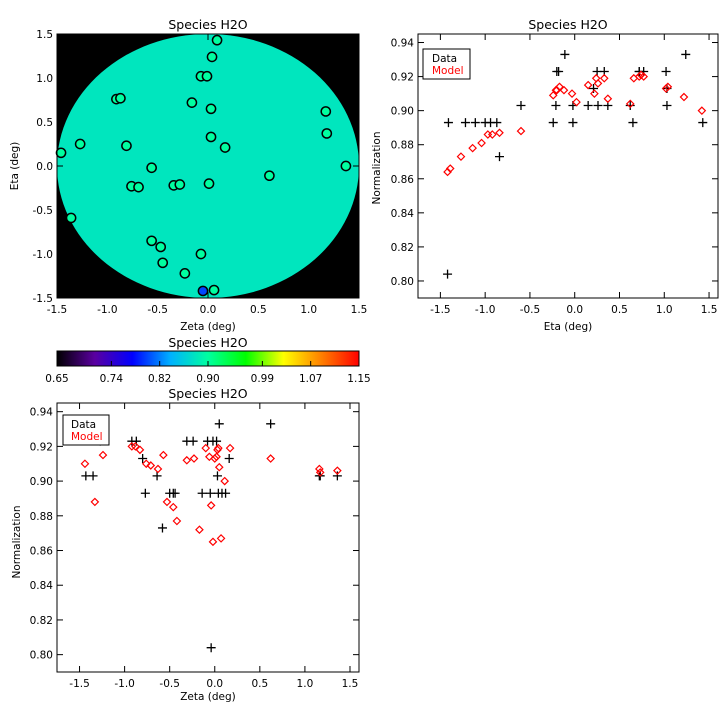 This screenshot has width=720, height=720. Describe the element at coordinates (42, 413) in the screenshot. I see `zeta-scatter-ytick-label: 0.94` at that location.